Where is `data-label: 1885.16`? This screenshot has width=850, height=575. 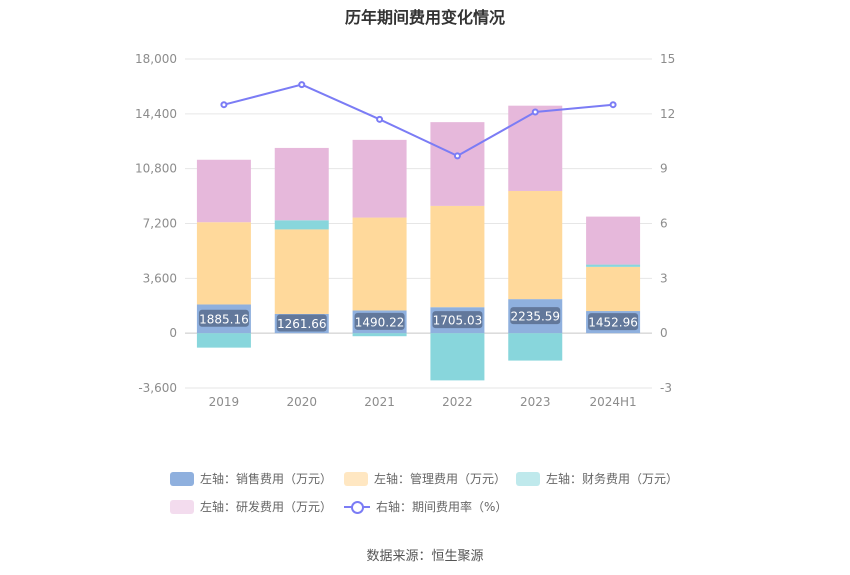
data-label: 1885.16 is located at coordinates (224, 319).